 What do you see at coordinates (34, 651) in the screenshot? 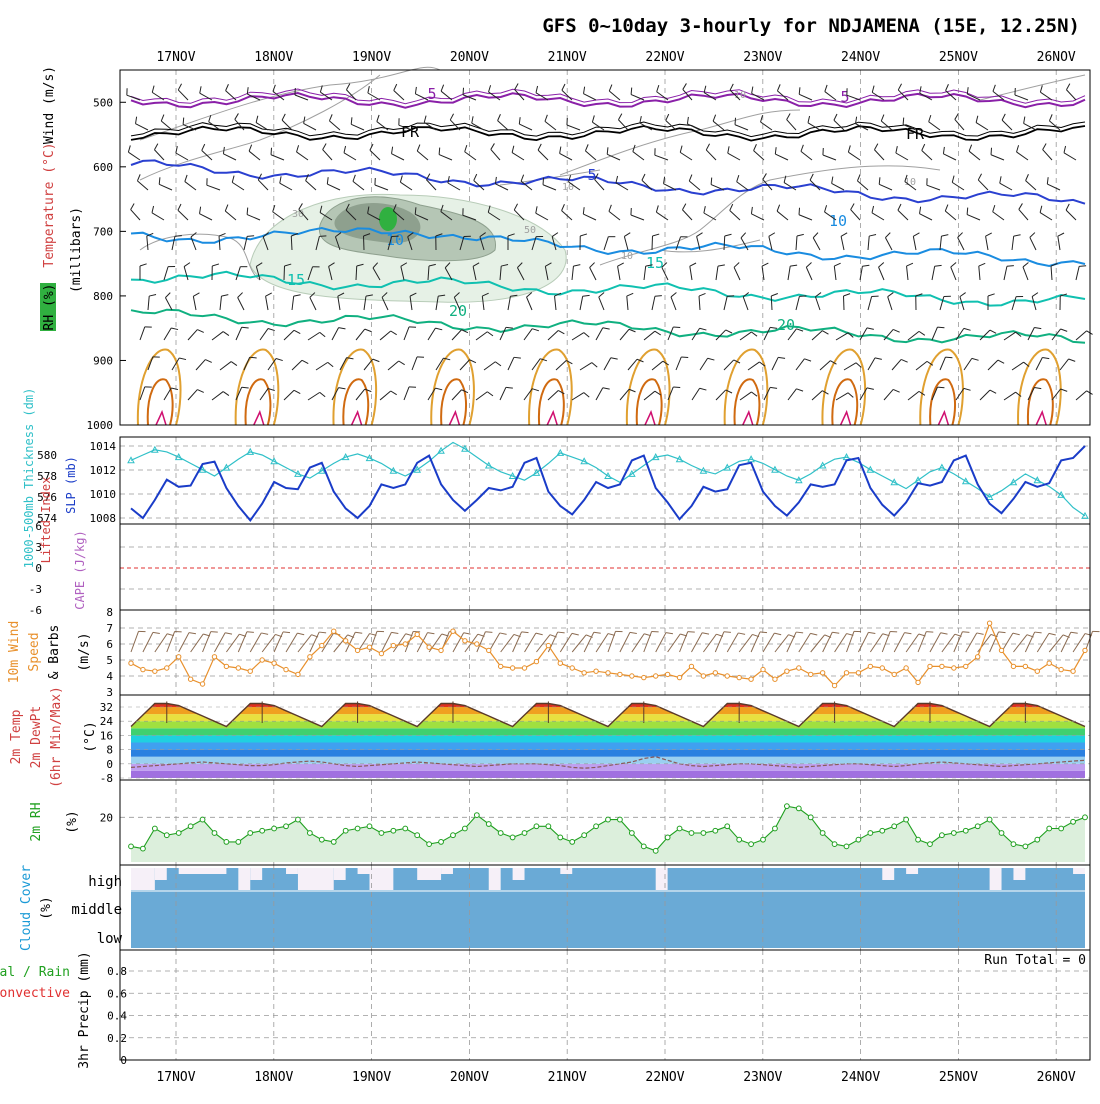
I see `wind10-label-2: Speed` at bounding box center [34, 651].